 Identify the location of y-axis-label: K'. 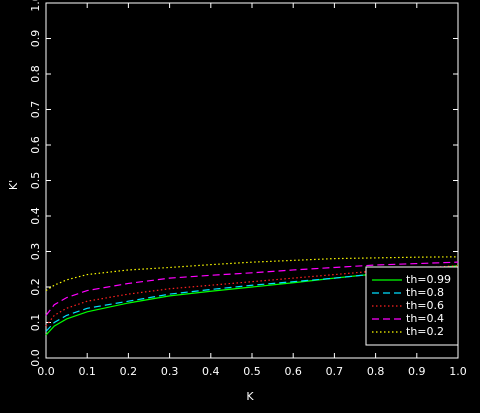
(13, 185).